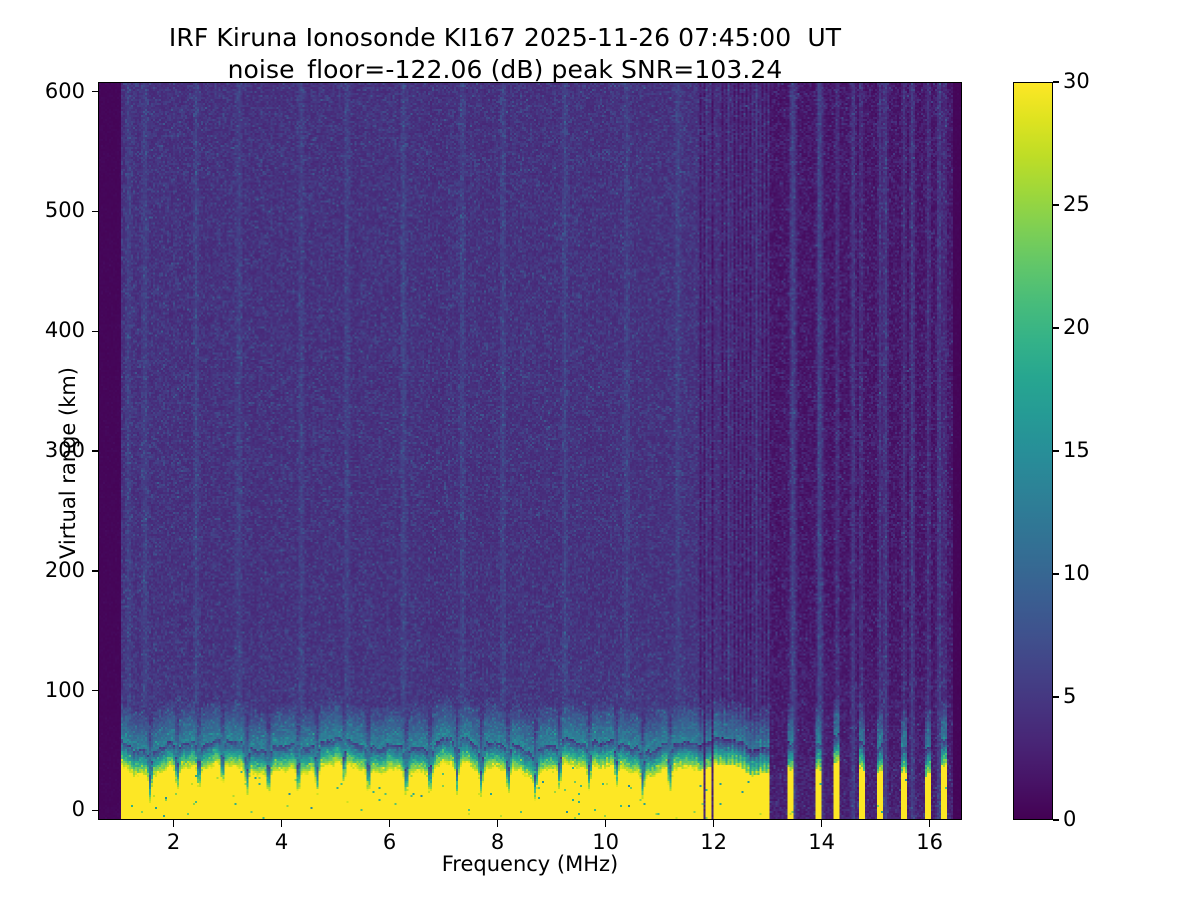  What do you see at coordinates (64, 90) in the screenshot?
I see `y-tick-label: 600` at bounding box center [64, 90].